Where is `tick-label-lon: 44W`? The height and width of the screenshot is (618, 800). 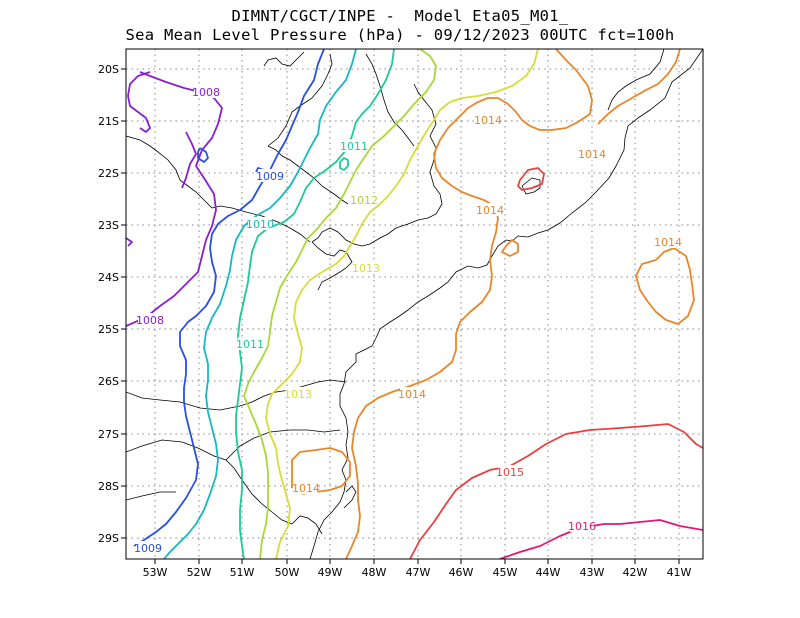
tick-label-lon: 44W is located at coordinates (548, 572).